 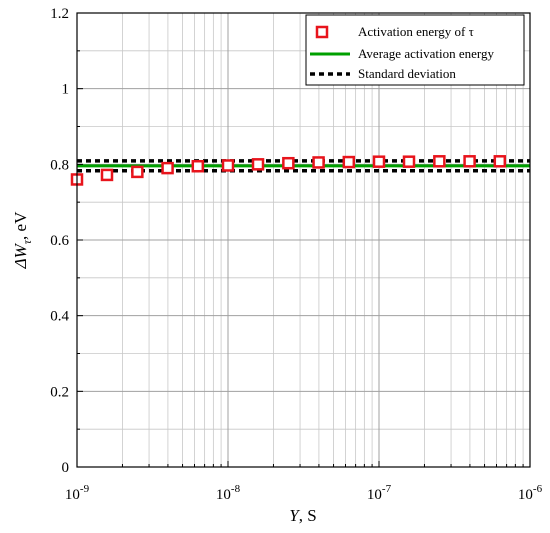 What do you see at coordinates (538, 489) in the screenshot?
I see `x-tick-label-exponent: -6` at bounding box center [538, 489].